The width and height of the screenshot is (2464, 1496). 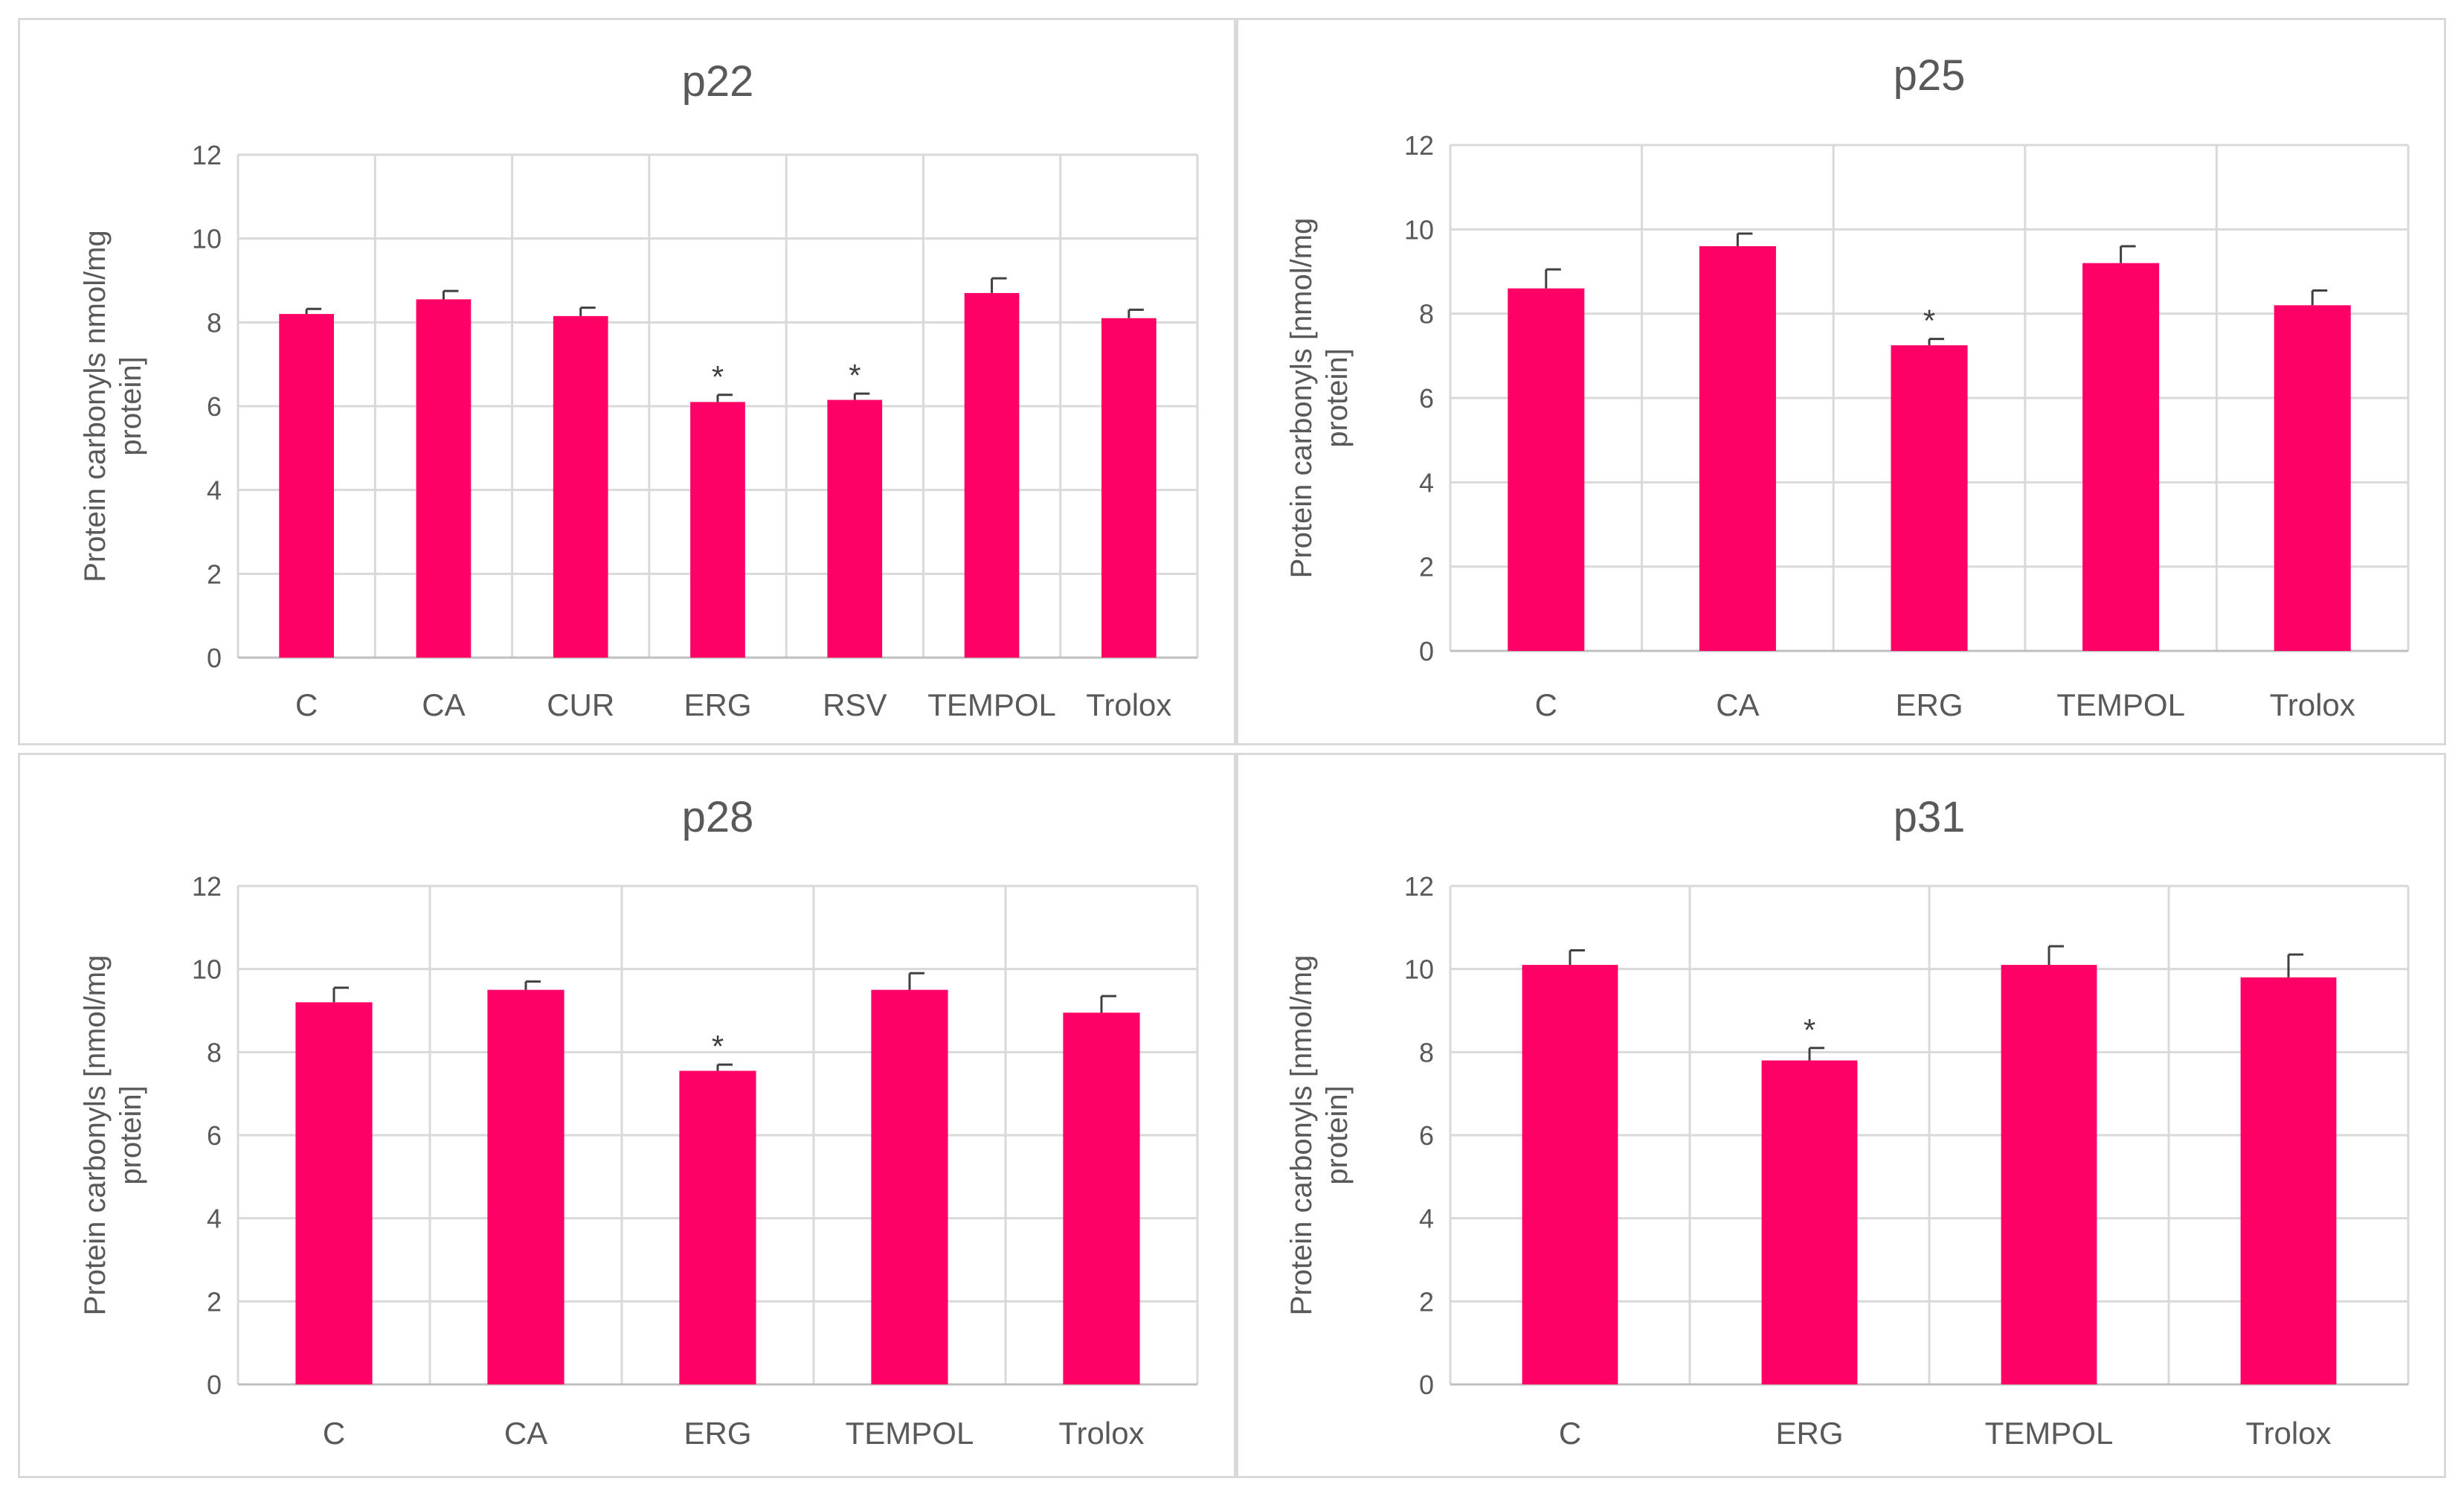 I want to click on bar-RSV, so click(x=855, y=528).